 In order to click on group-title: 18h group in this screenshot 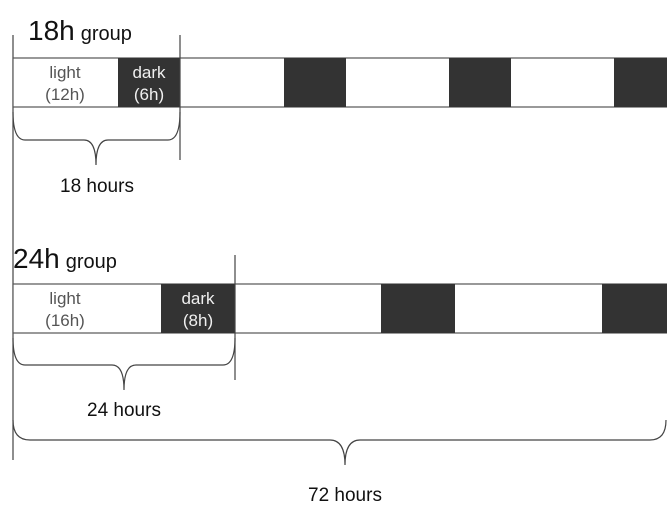, I will do `click(80, 30)`.